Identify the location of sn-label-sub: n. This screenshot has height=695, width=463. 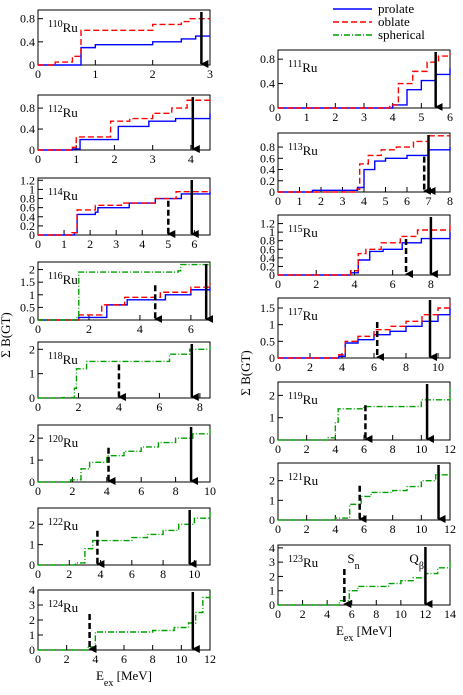
(357, 566).